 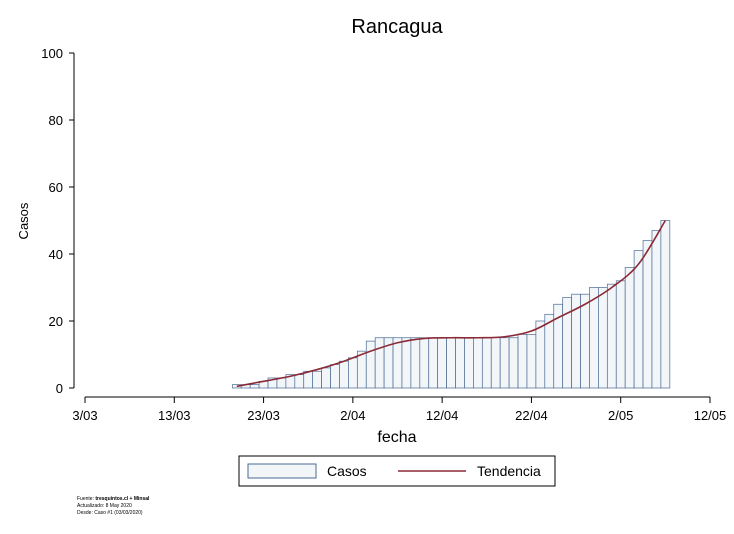 What do you see at coordinates (263, 415) in the screenshot?
I see `x-tick-label: 23/03` at bounding box center [263, 415].